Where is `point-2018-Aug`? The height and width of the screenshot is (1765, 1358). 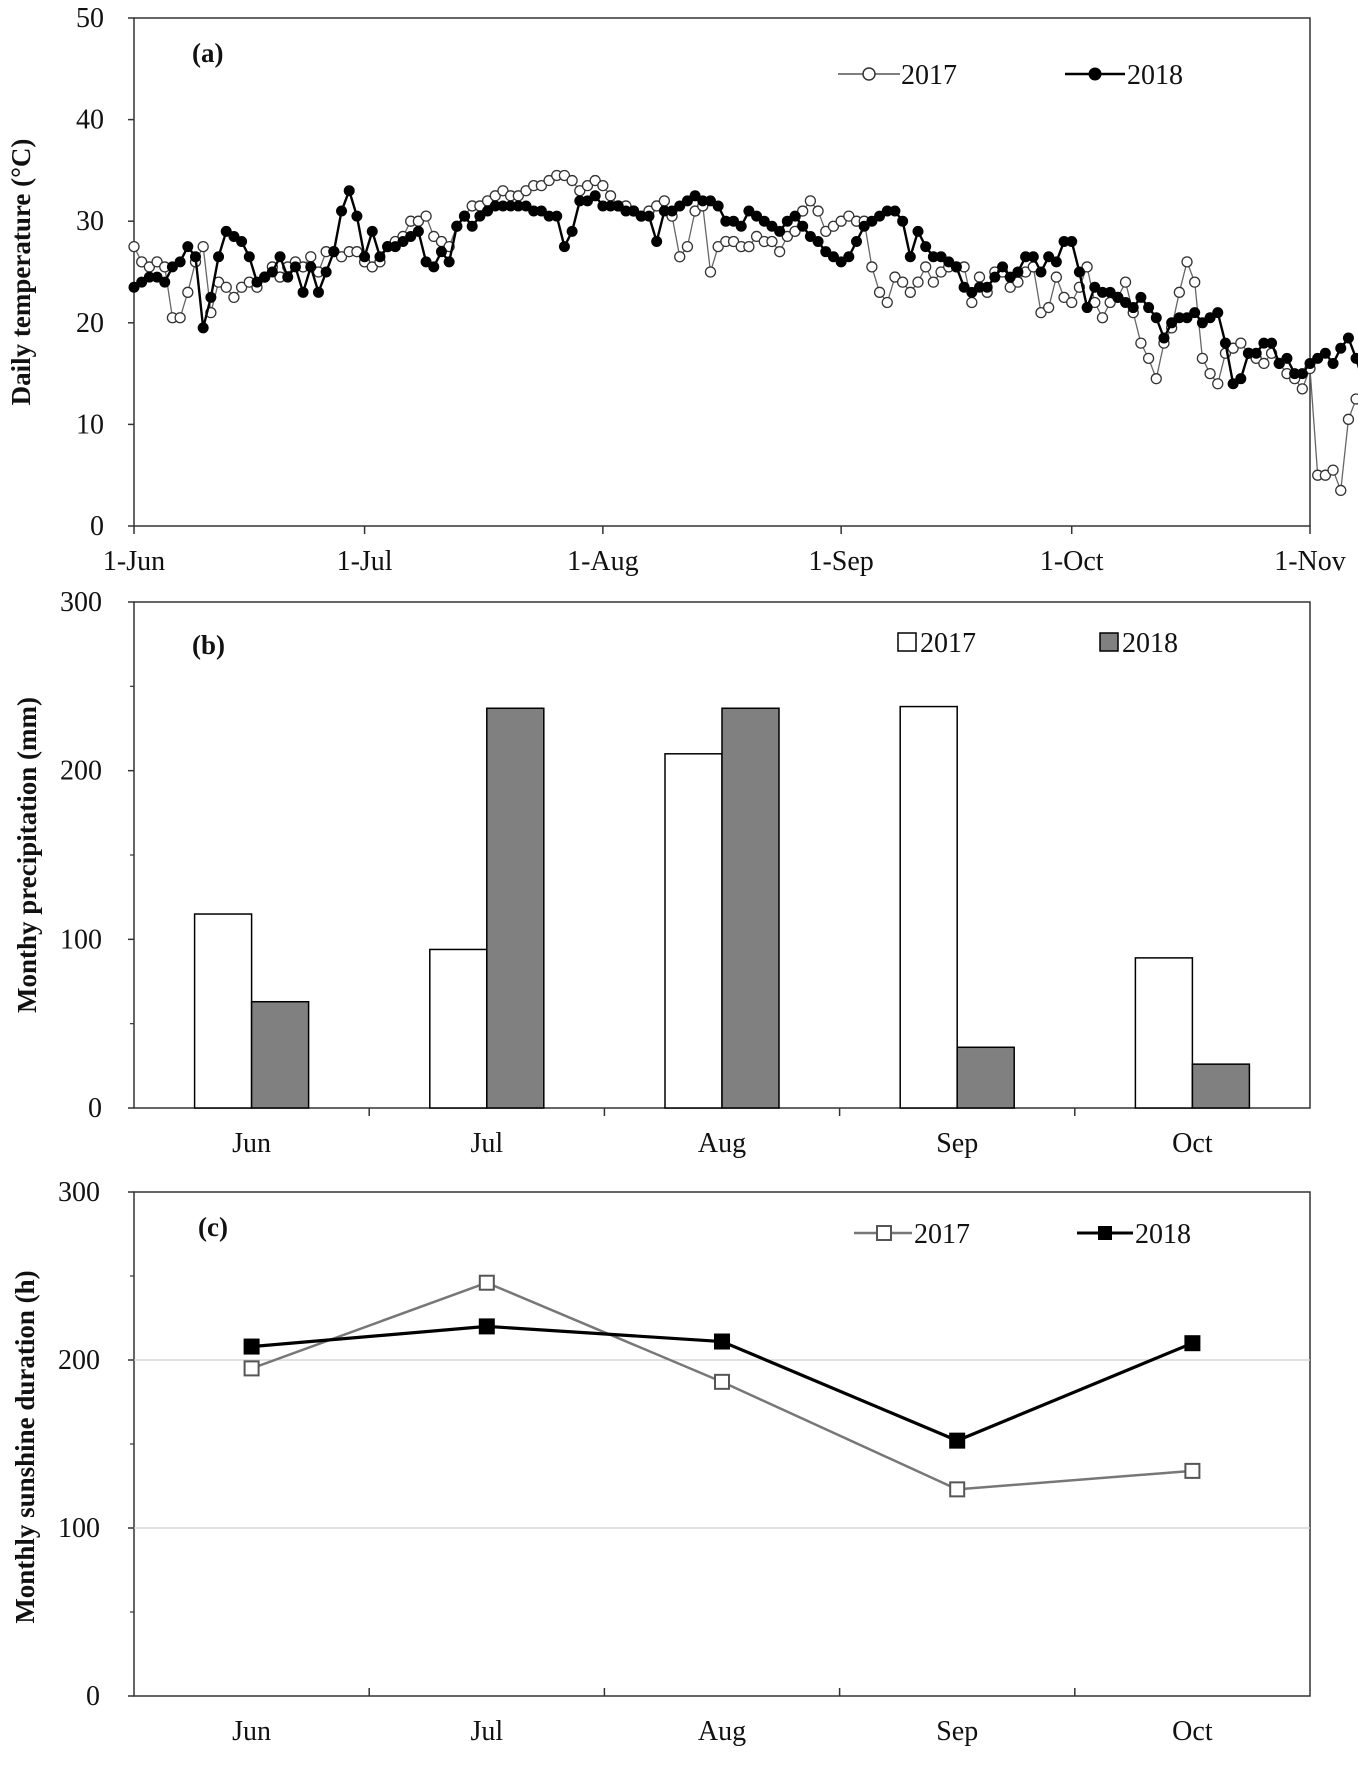
point-2018-Aug is located at coordinates (722, 1341).